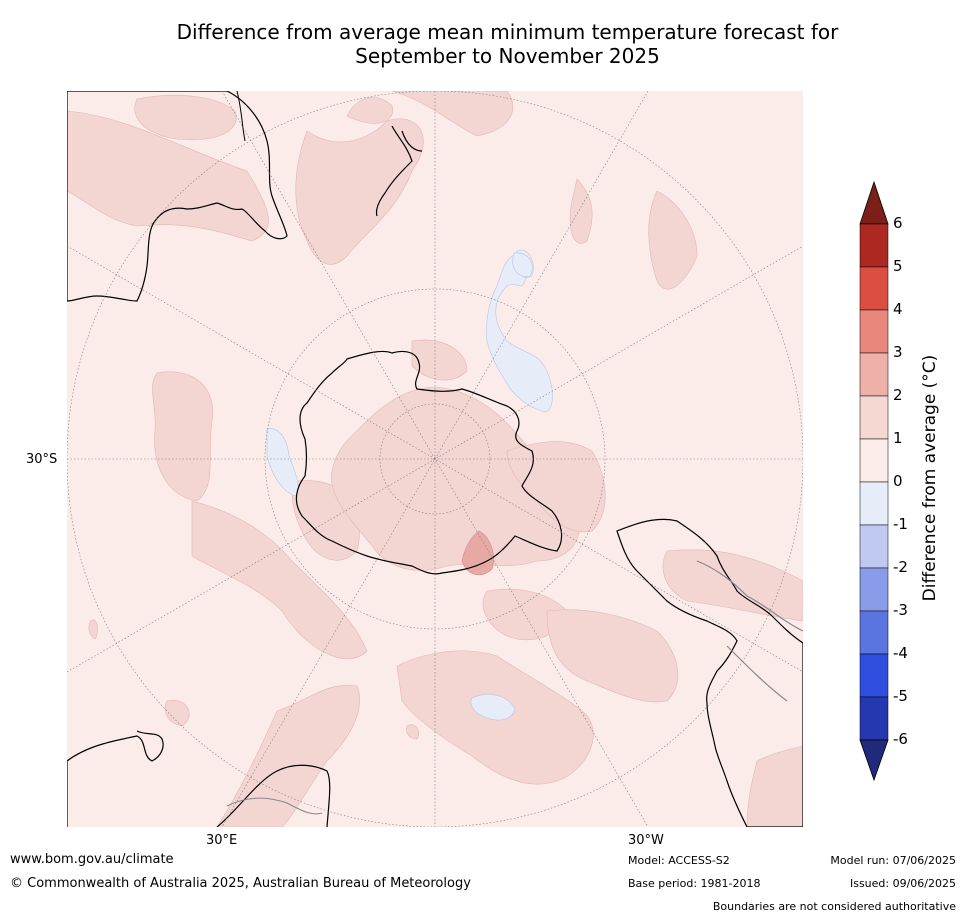  What do you see at coordinates (646, 840) in the screenshot?
I see `lon-label-30w: 30°W` at bounding box center [646, 840].